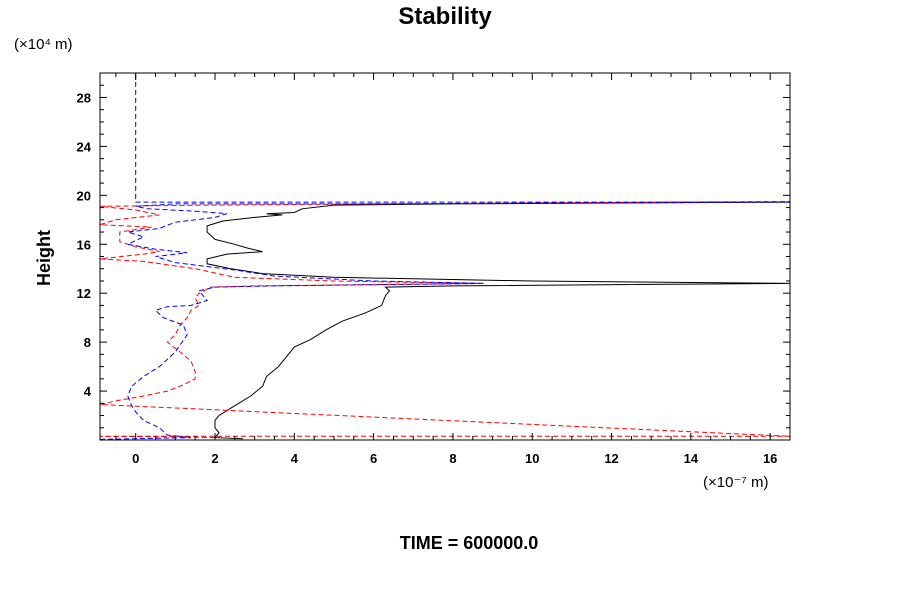  Describe the element at coordinates (691, 458) in the screenshot. I see `x-tick-label: 14` at that location.